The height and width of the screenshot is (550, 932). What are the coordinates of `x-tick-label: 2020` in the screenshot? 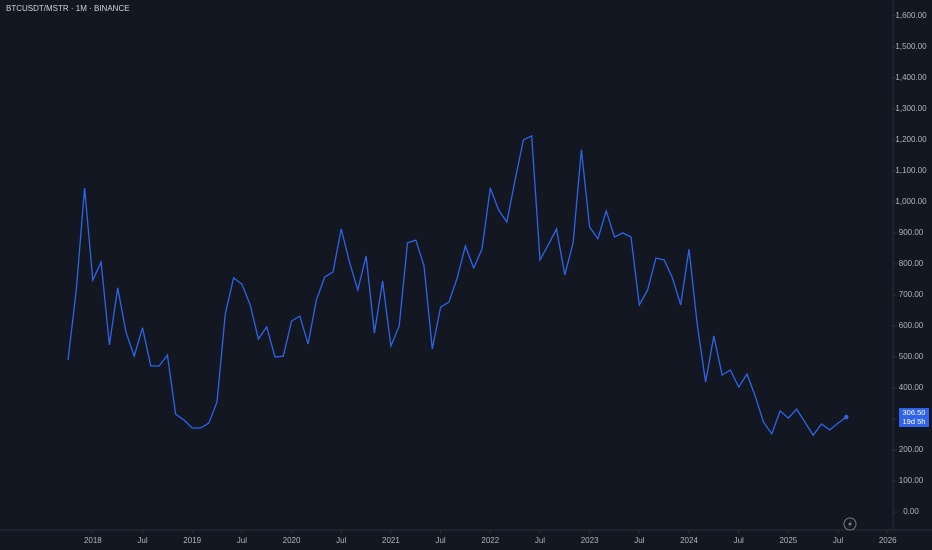 It's located at (292, 540).